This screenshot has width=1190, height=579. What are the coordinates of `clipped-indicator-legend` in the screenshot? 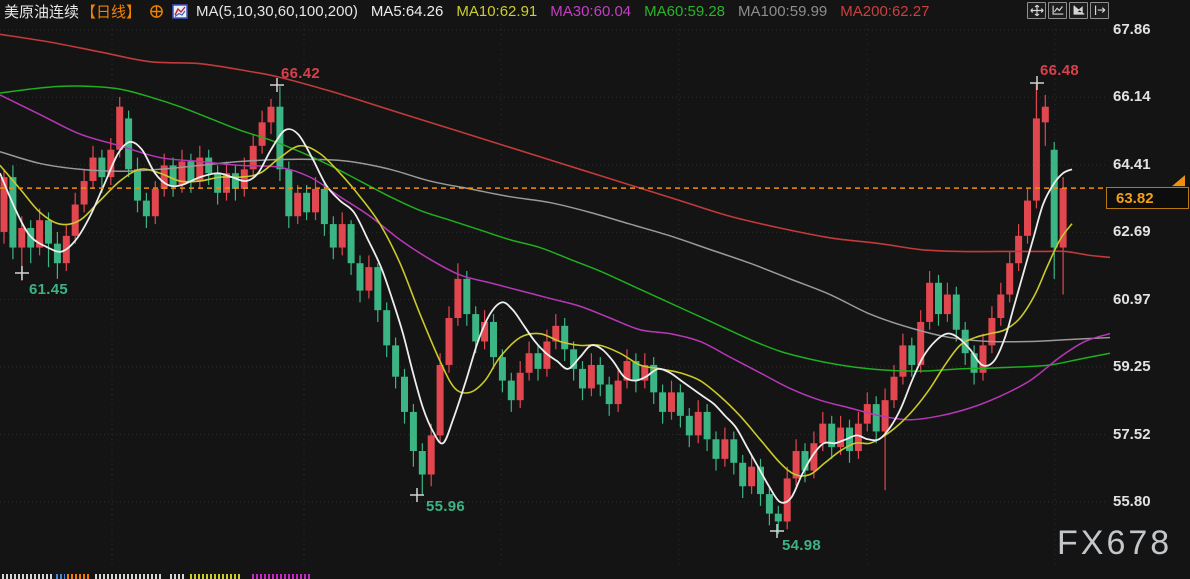 It's located at (595, 576).